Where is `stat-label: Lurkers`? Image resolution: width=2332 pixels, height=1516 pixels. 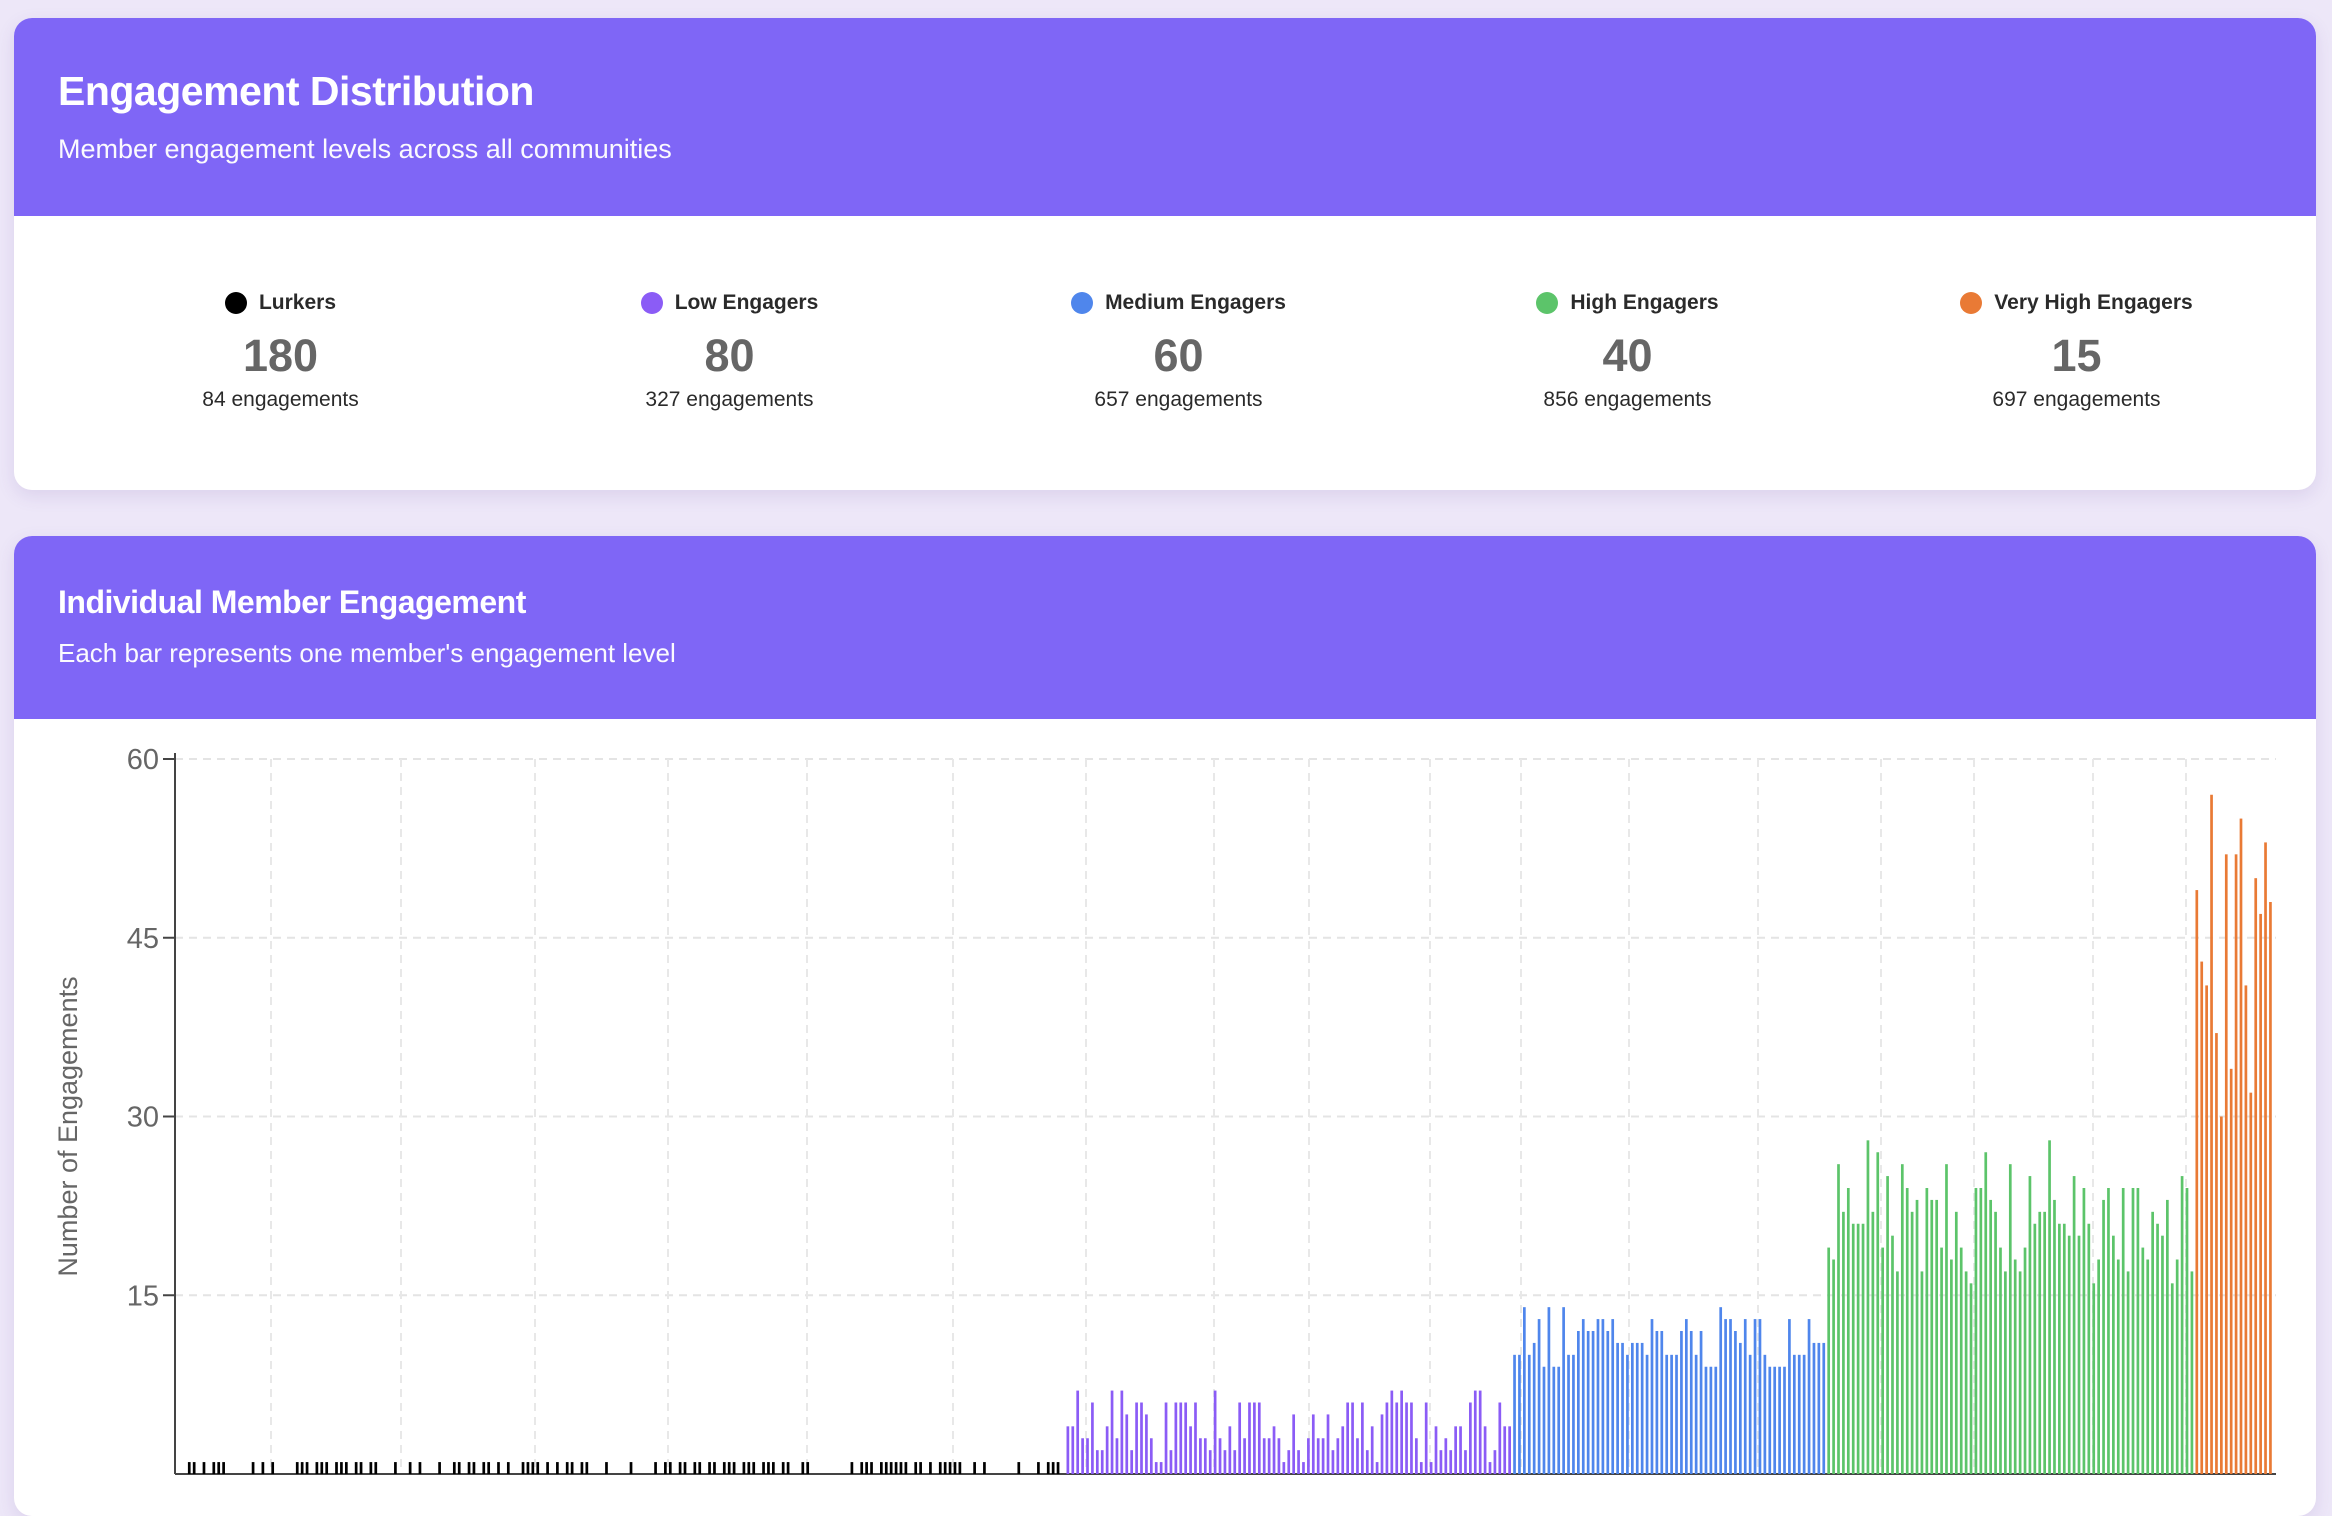
stat-label: Lurkers is located at coordinates (297, 302).